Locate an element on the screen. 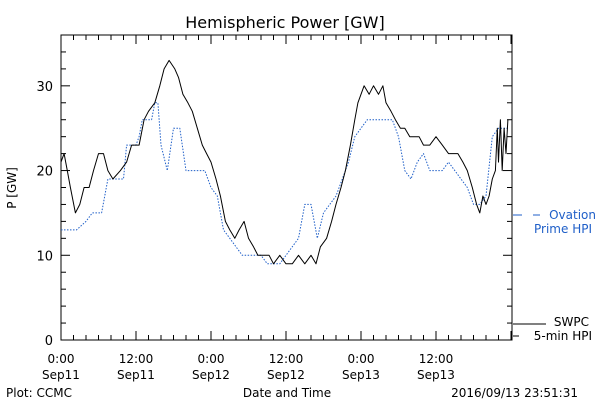 The image size is (600, 400). x-tick-date-3: Sep12 is located at coordinates (286, 375).